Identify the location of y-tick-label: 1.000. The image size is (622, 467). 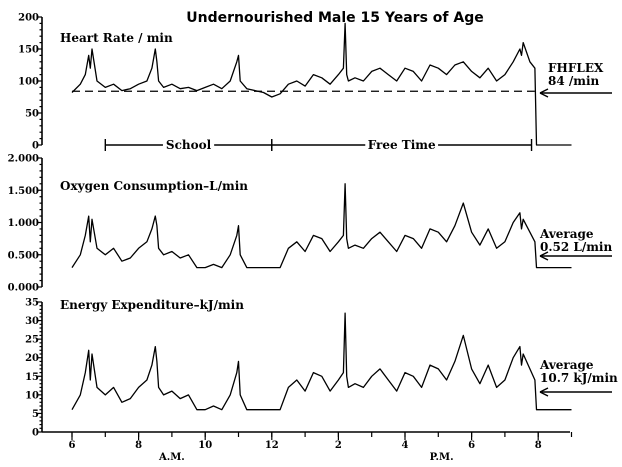
(23, 223).